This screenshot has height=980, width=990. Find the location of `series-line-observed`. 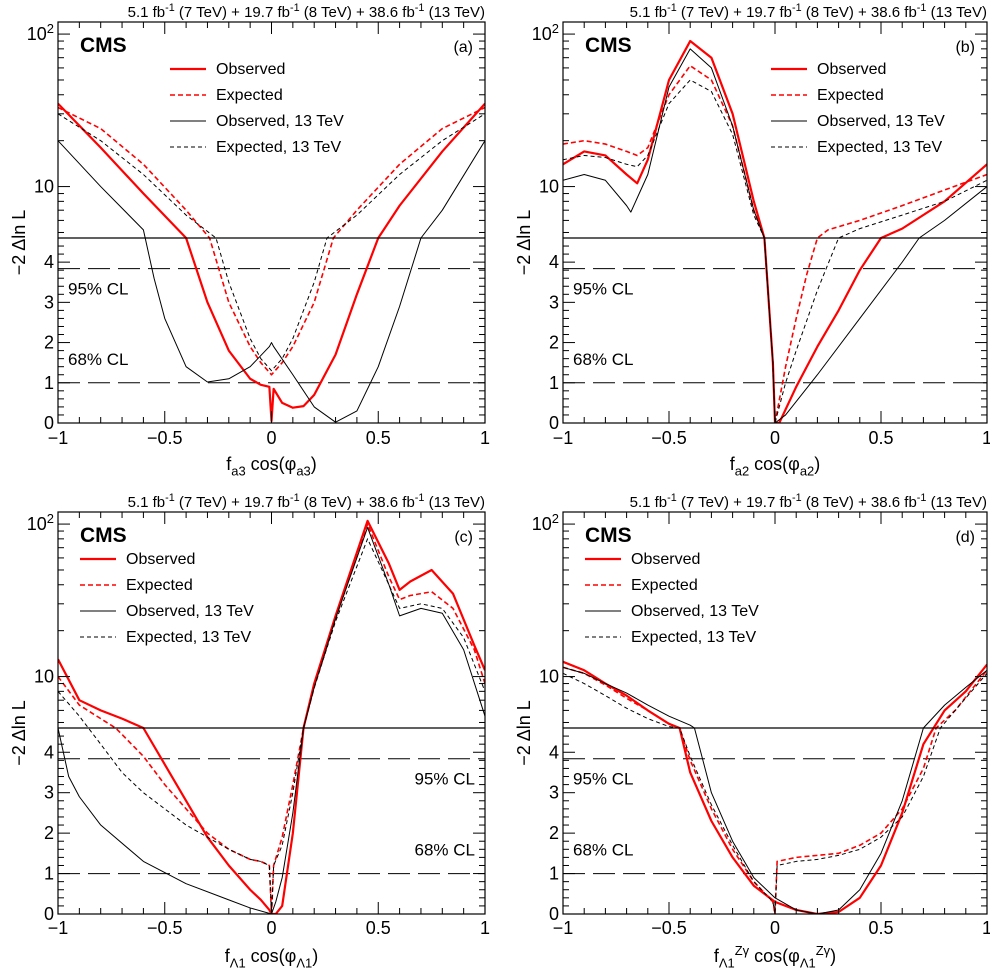

series-line-observed is located at coordinates (775, 787).